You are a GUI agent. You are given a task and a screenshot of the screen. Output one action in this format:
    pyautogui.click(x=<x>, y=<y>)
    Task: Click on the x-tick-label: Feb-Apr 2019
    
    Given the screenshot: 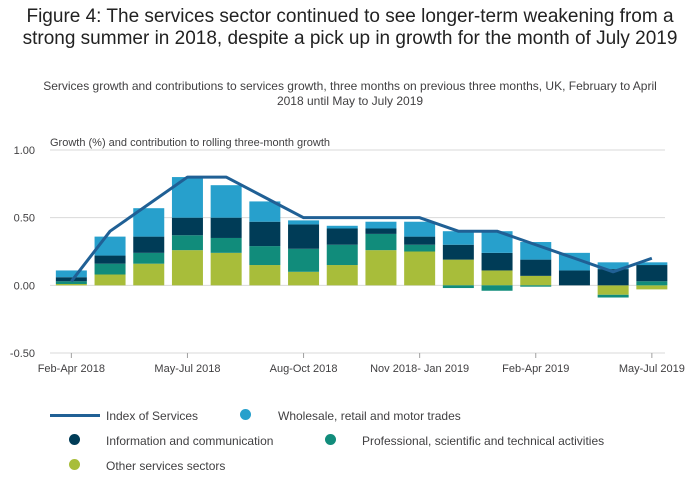 What is the action you would take?
    pyautogui.click(x=535, y=369)
    